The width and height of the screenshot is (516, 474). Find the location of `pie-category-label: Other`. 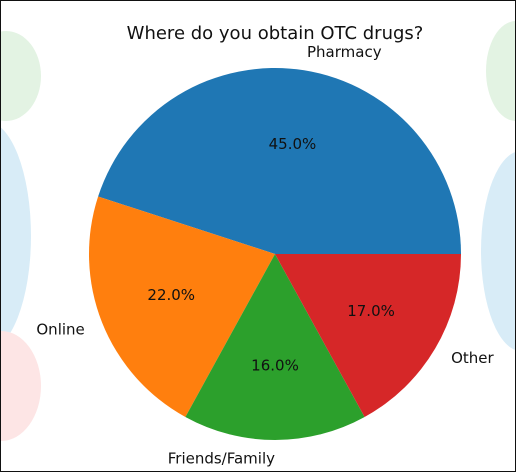

pie-category-label: Other is located at coordinates (472, 358).